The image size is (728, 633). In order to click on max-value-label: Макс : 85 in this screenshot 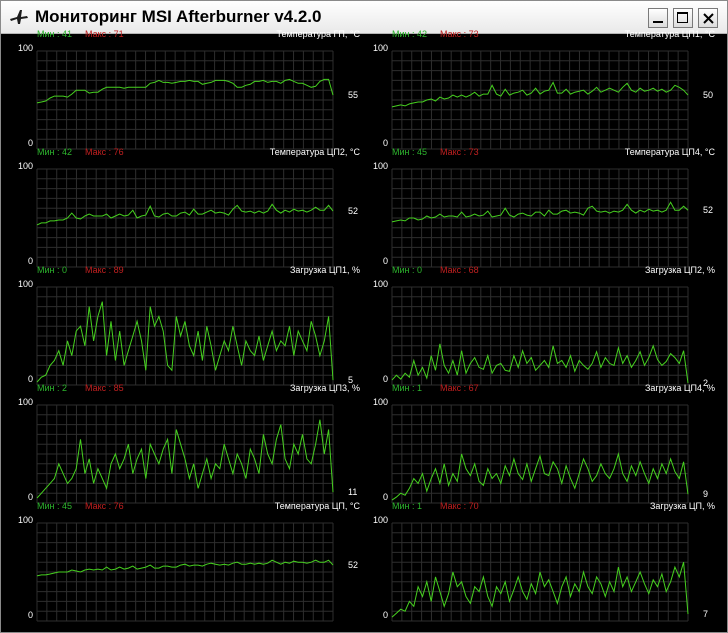, I will do `click(104, 388)`.